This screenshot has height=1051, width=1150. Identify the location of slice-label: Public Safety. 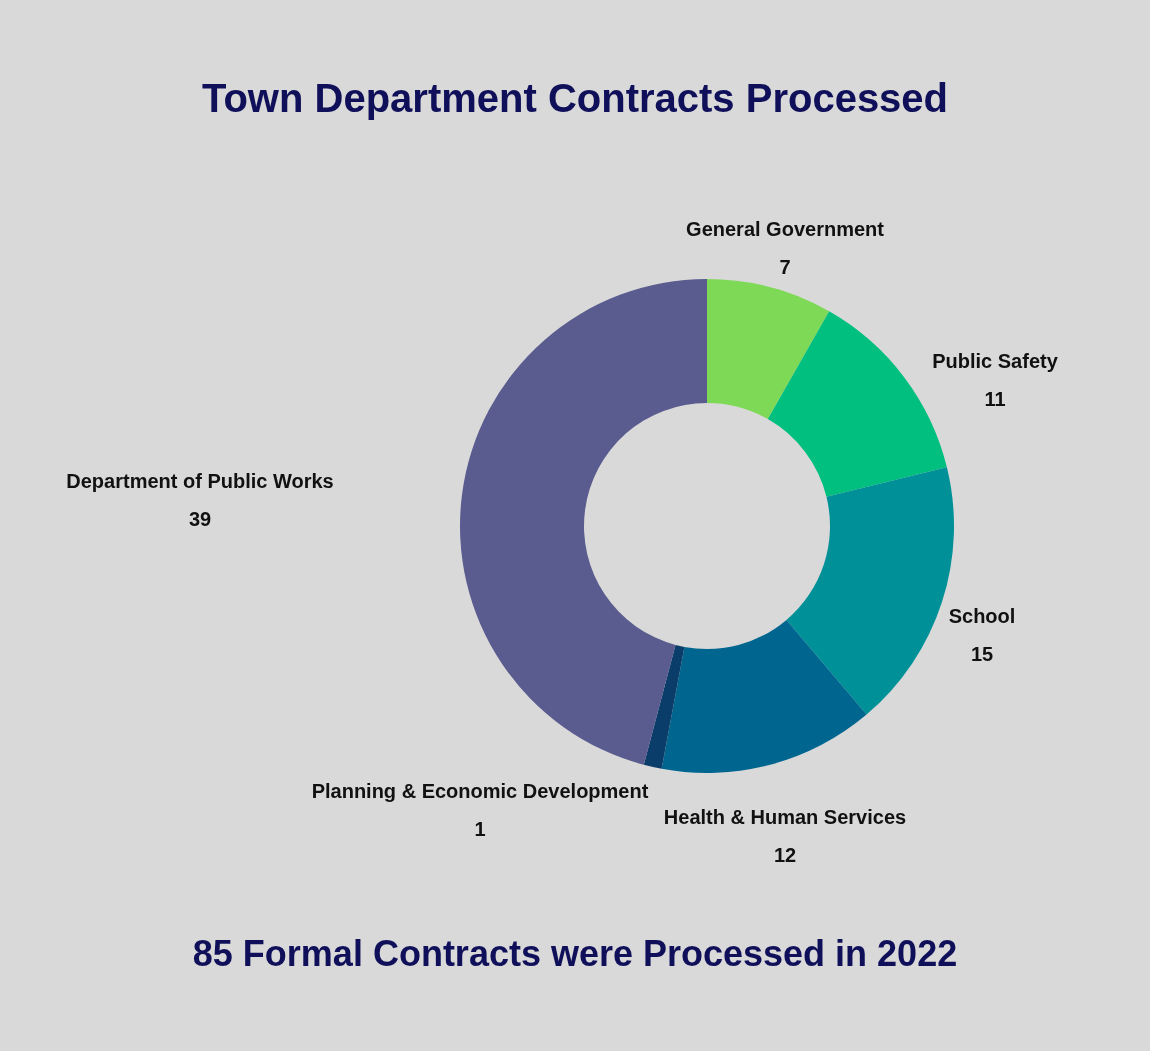
(995, 361).